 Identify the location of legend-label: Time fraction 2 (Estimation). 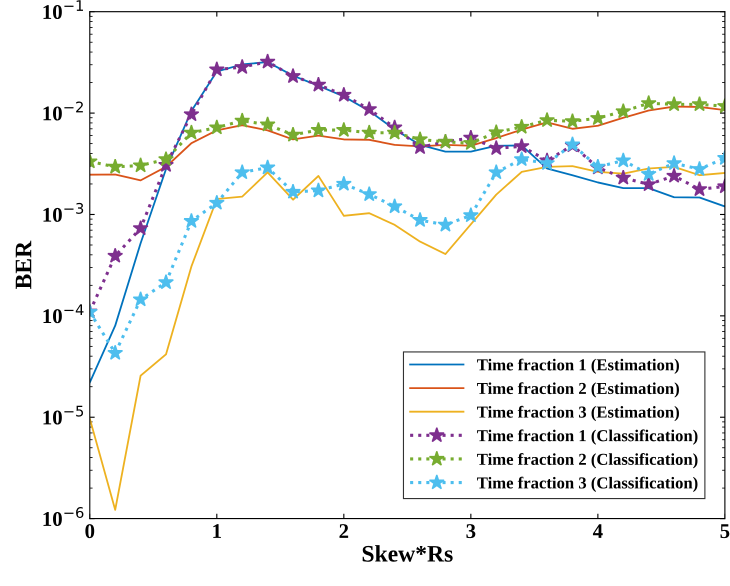
(578, 390).